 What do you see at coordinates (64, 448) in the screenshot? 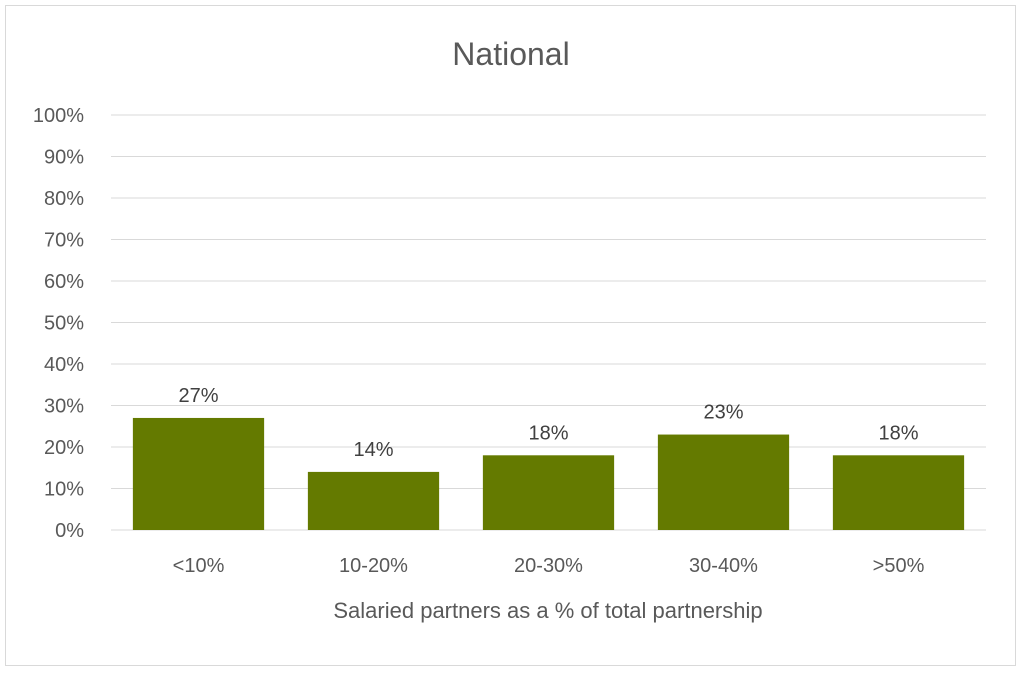
I see `y-tick-label: 20%` at bounding box center [64, 448].